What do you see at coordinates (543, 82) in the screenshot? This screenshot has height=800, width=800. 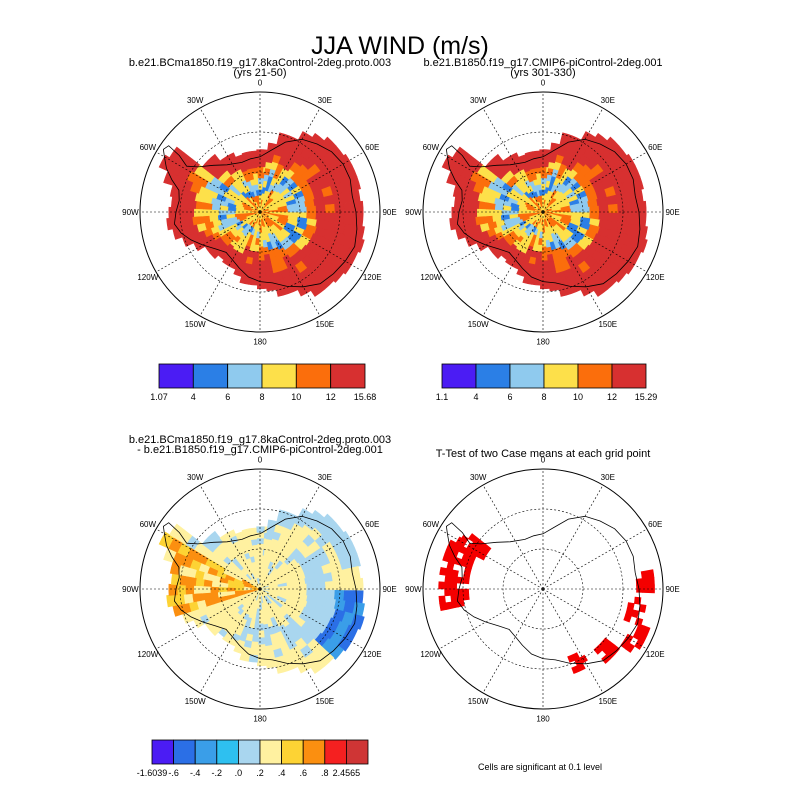 I see `longitude-label: 0` at bounding box center [543, 82].